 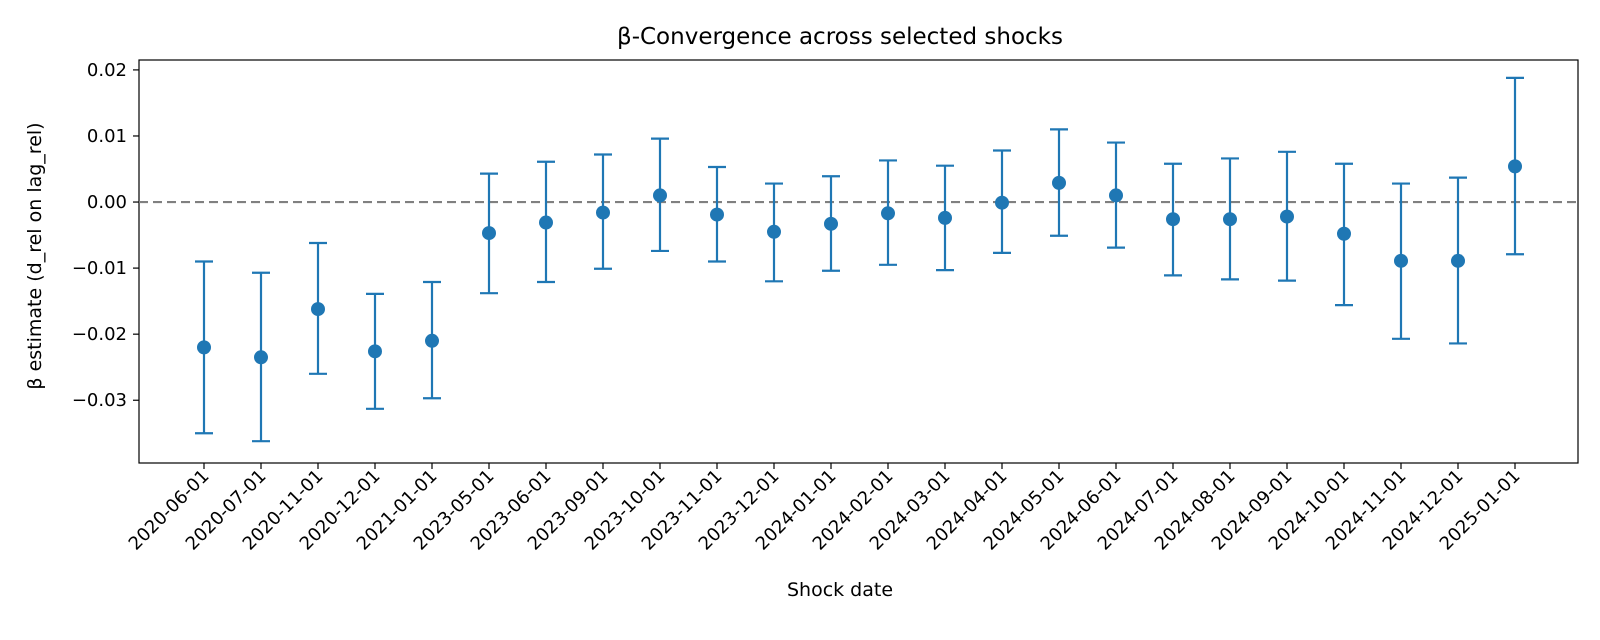 I want to click on y-axis-label: β estimate (d_rel on lag_rel), so click(x=35, y=255).